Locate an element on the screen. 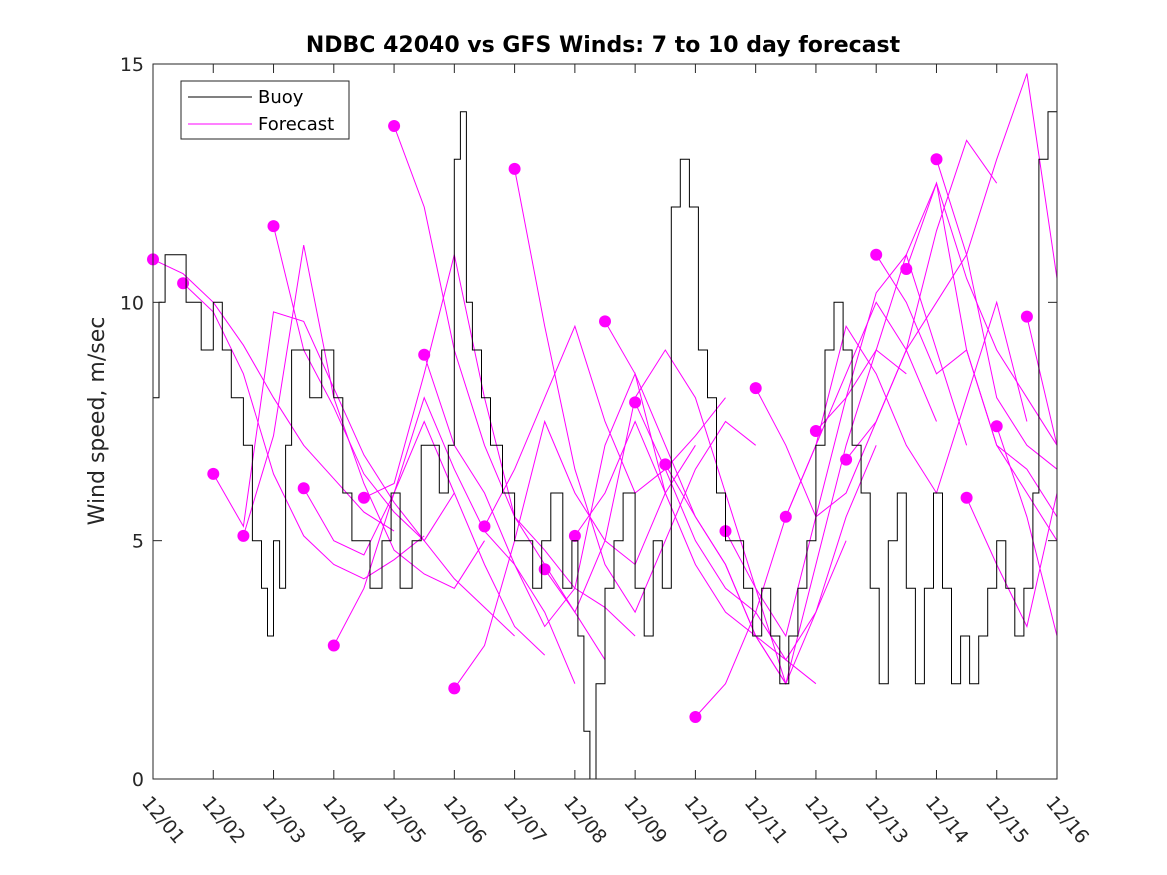  x-tick-label: 12/05 is located at coordinates (404, 820).